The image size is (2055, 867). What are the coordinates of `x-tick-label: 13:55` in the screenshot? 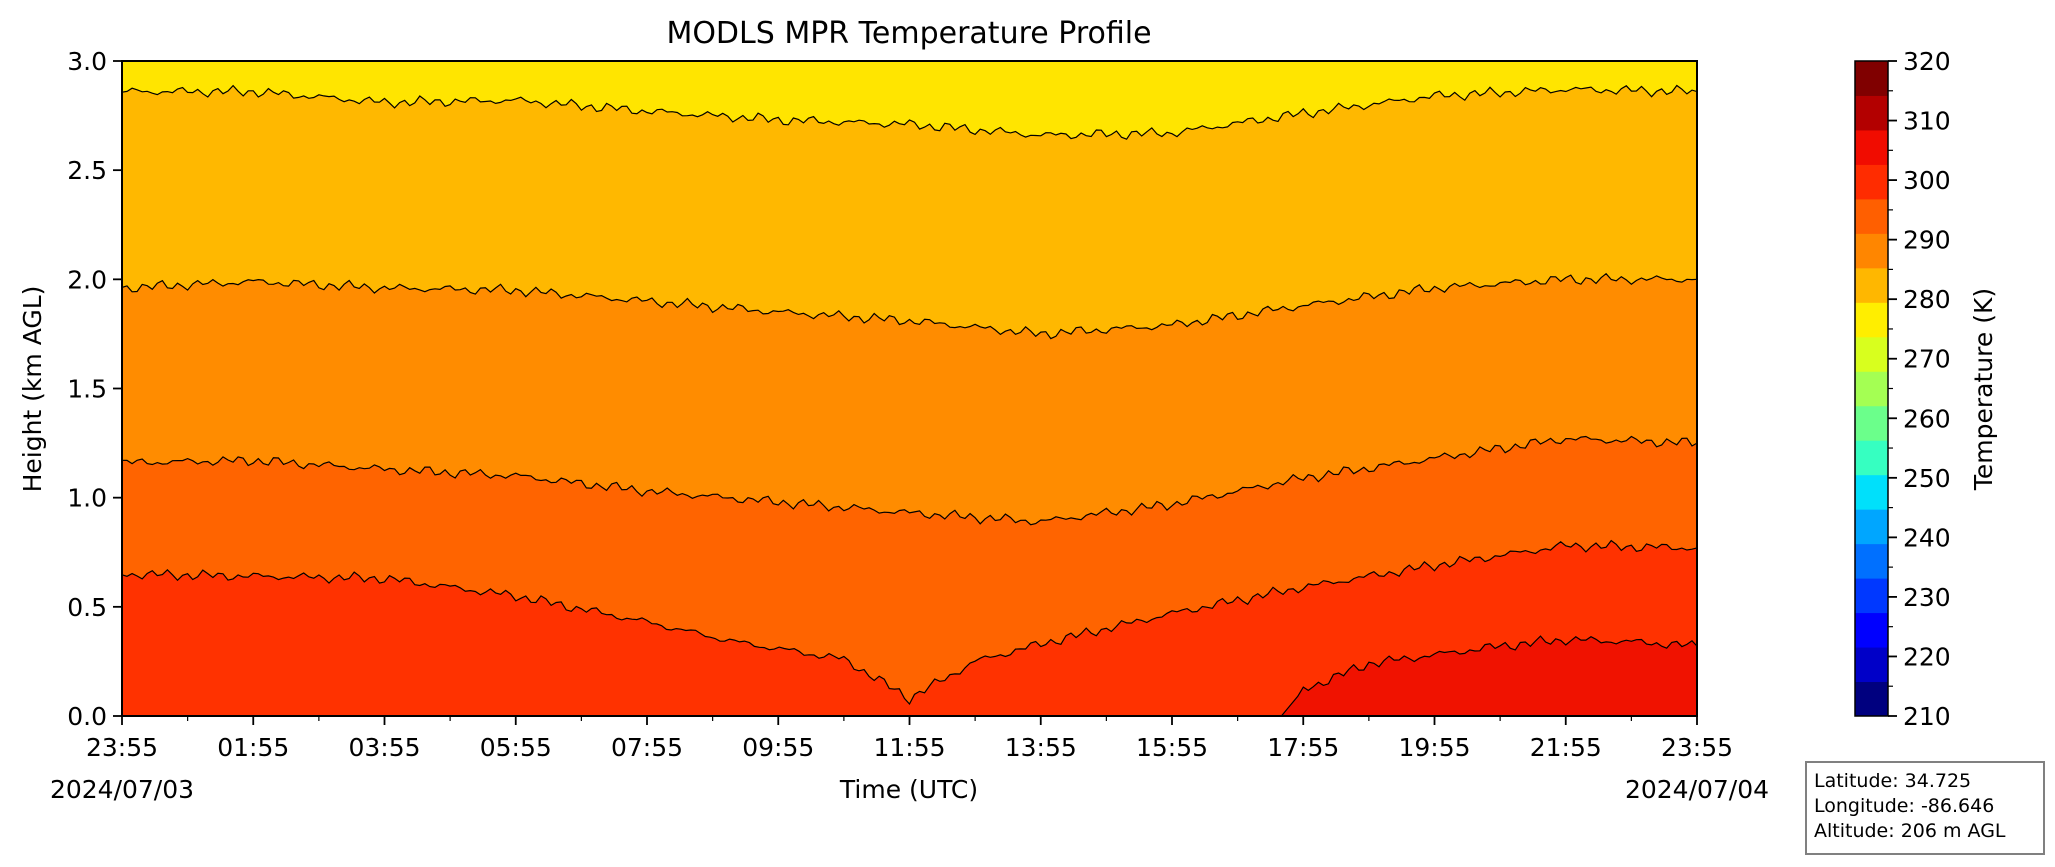 It's located at (1041, 747).